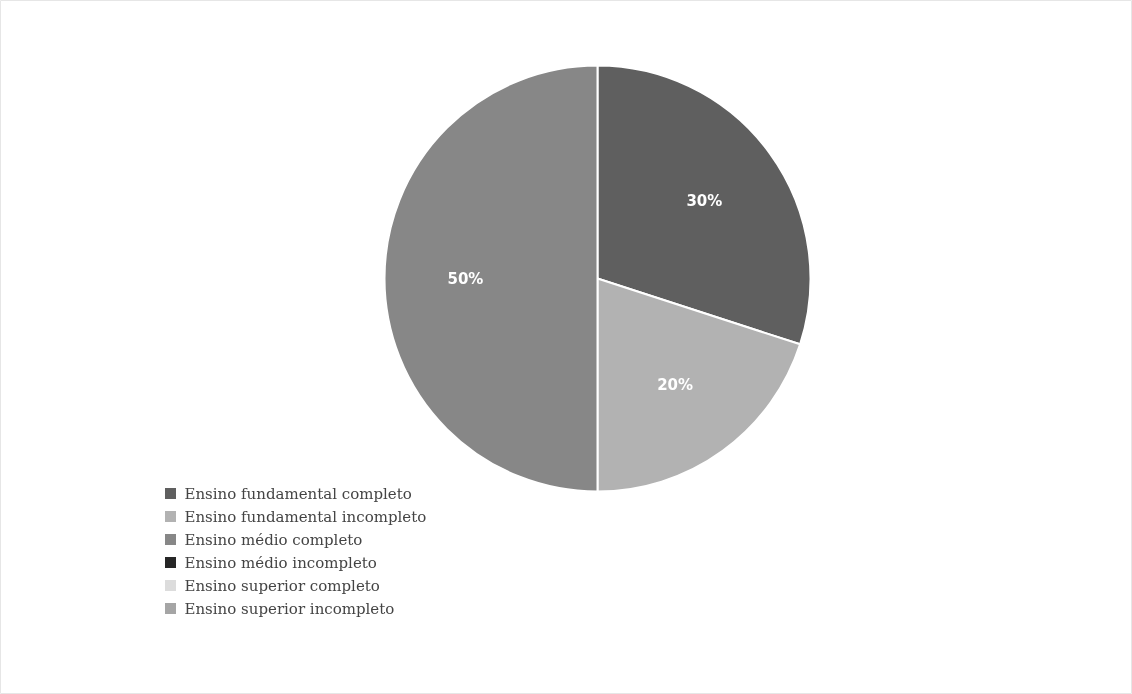  I want to click on legend-label: Ensino fundamental completo, so click(298, 493).